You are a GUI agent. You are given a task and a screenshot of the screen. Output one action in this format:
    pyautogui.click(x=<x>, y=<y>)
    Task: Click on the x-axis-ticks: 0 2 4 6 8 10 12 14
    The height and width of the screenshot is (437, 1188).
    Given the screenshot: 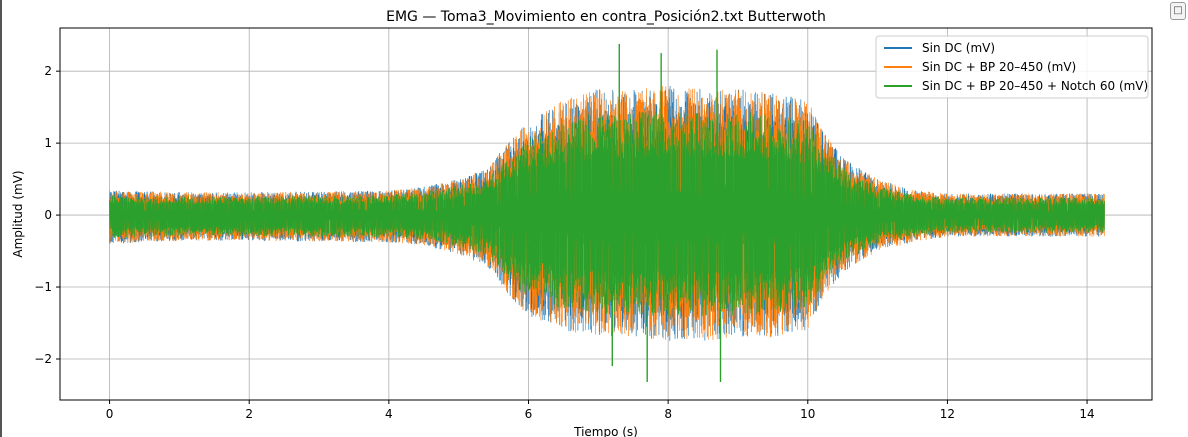 What is the action you would take?
    pyautogui.click(x=600, y=410)
    